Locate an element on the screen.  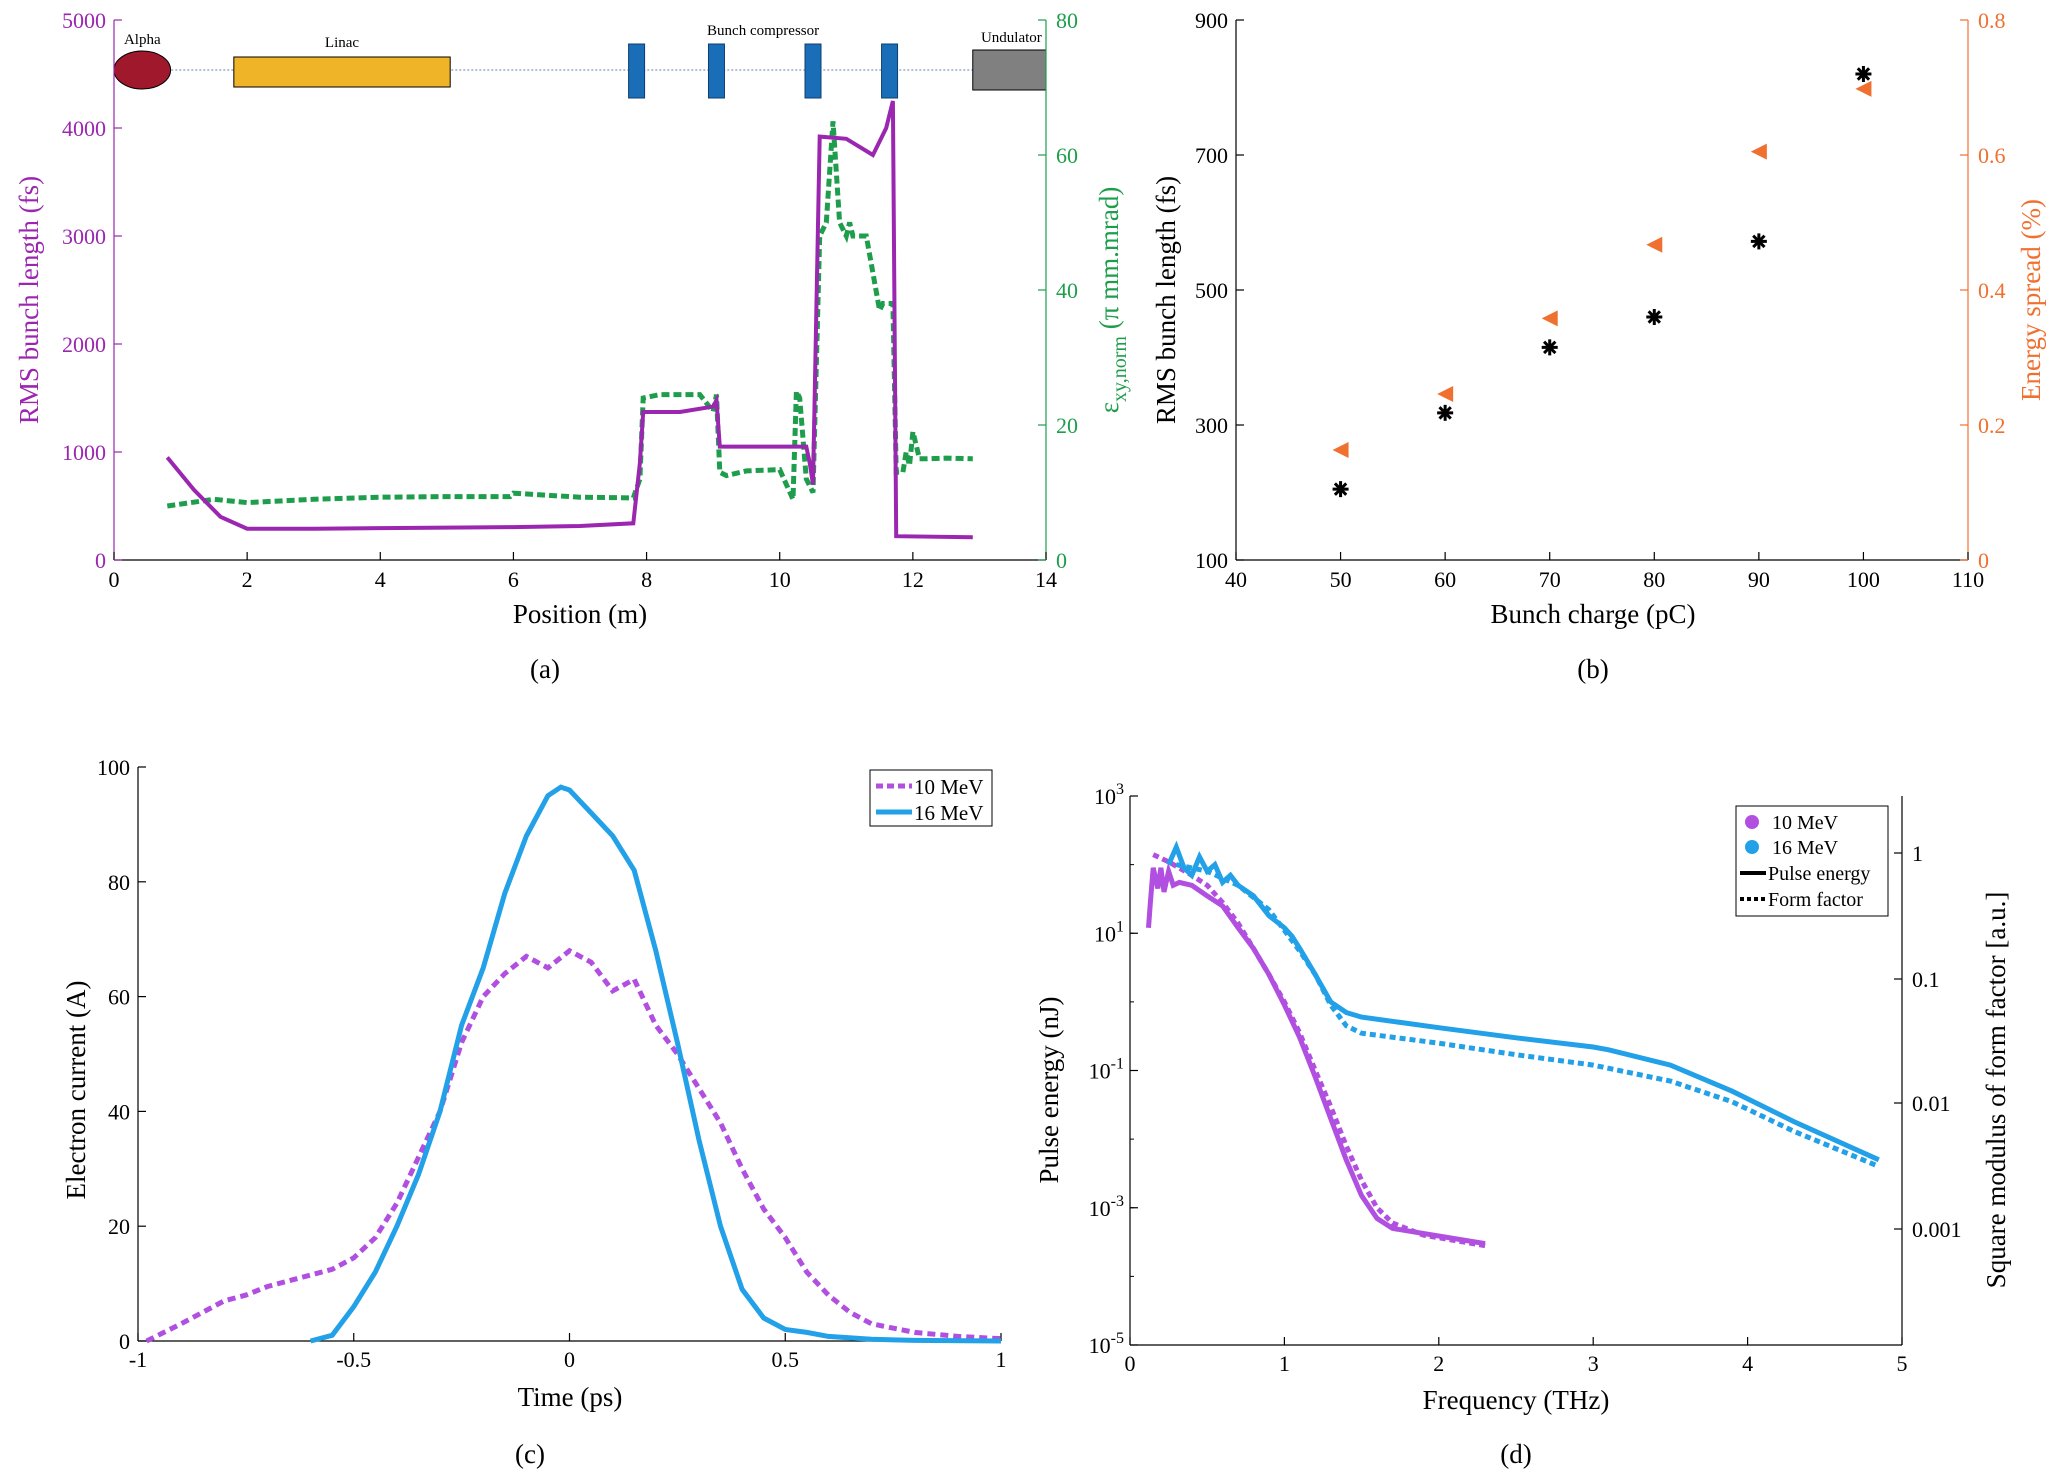
legend-16mev-text: 16 MeV is located at coordinates (1805, 848).